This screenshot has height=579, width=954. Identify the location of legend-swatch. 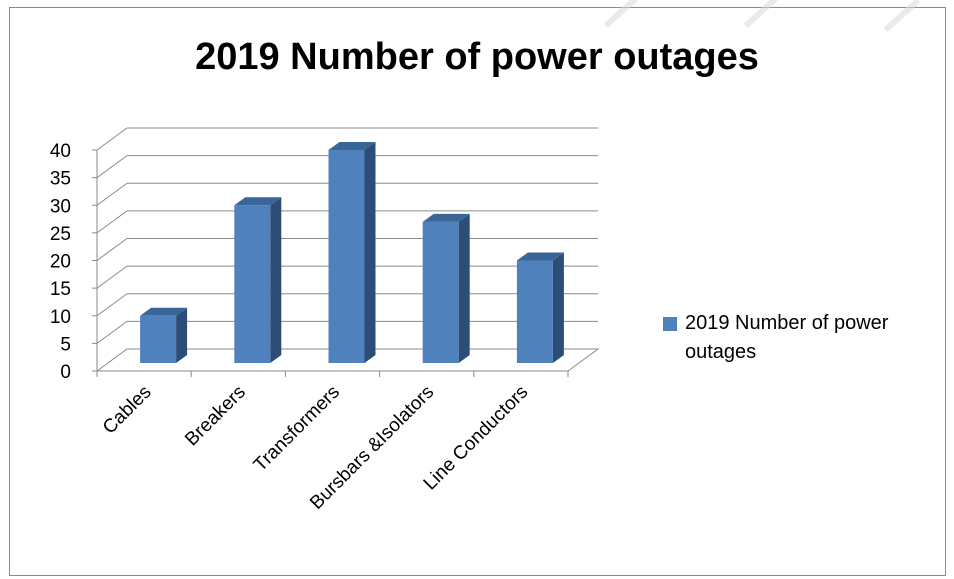
(670, 324).